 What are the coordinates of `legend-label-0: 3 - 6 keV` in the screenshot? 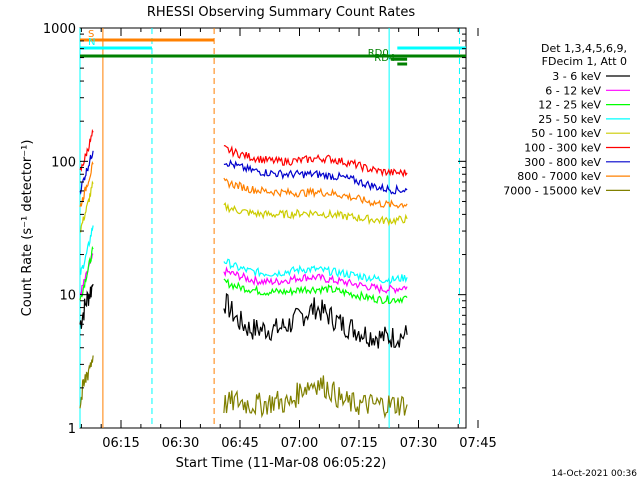 It's located at (576, 76).